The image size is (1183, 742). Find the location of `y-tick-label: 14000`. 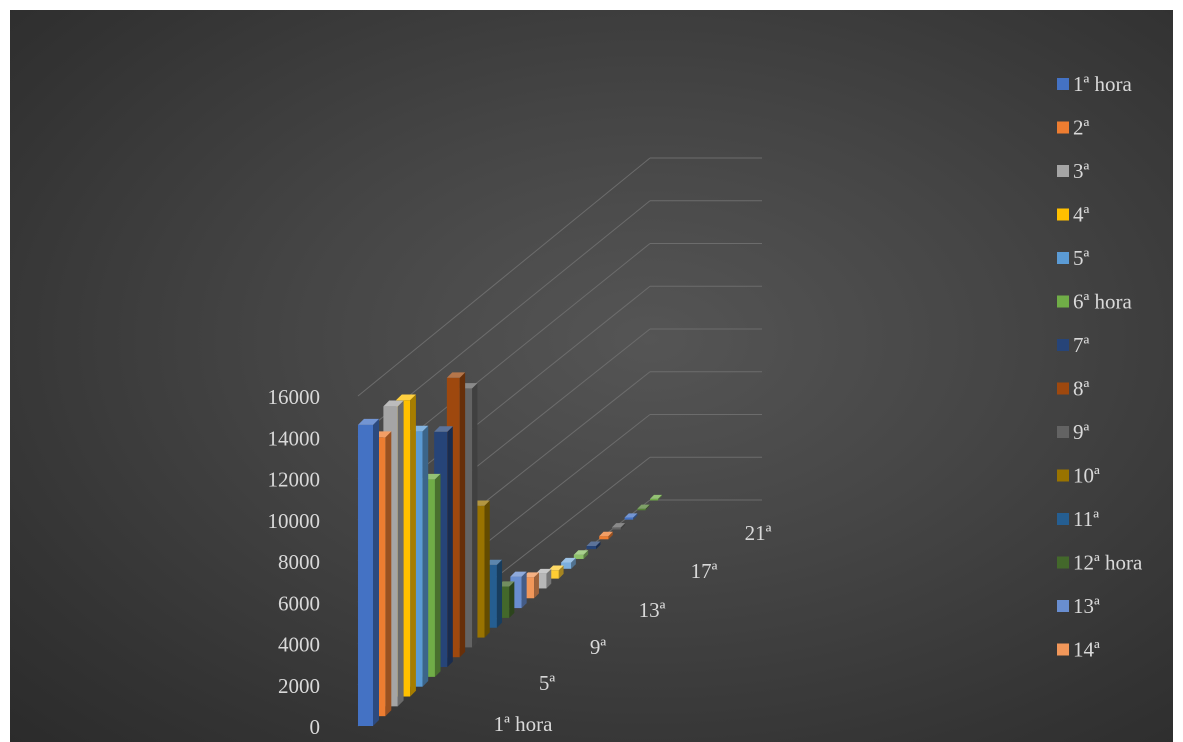

y-tick-label: 14000 is located at coordinates (294, 438).